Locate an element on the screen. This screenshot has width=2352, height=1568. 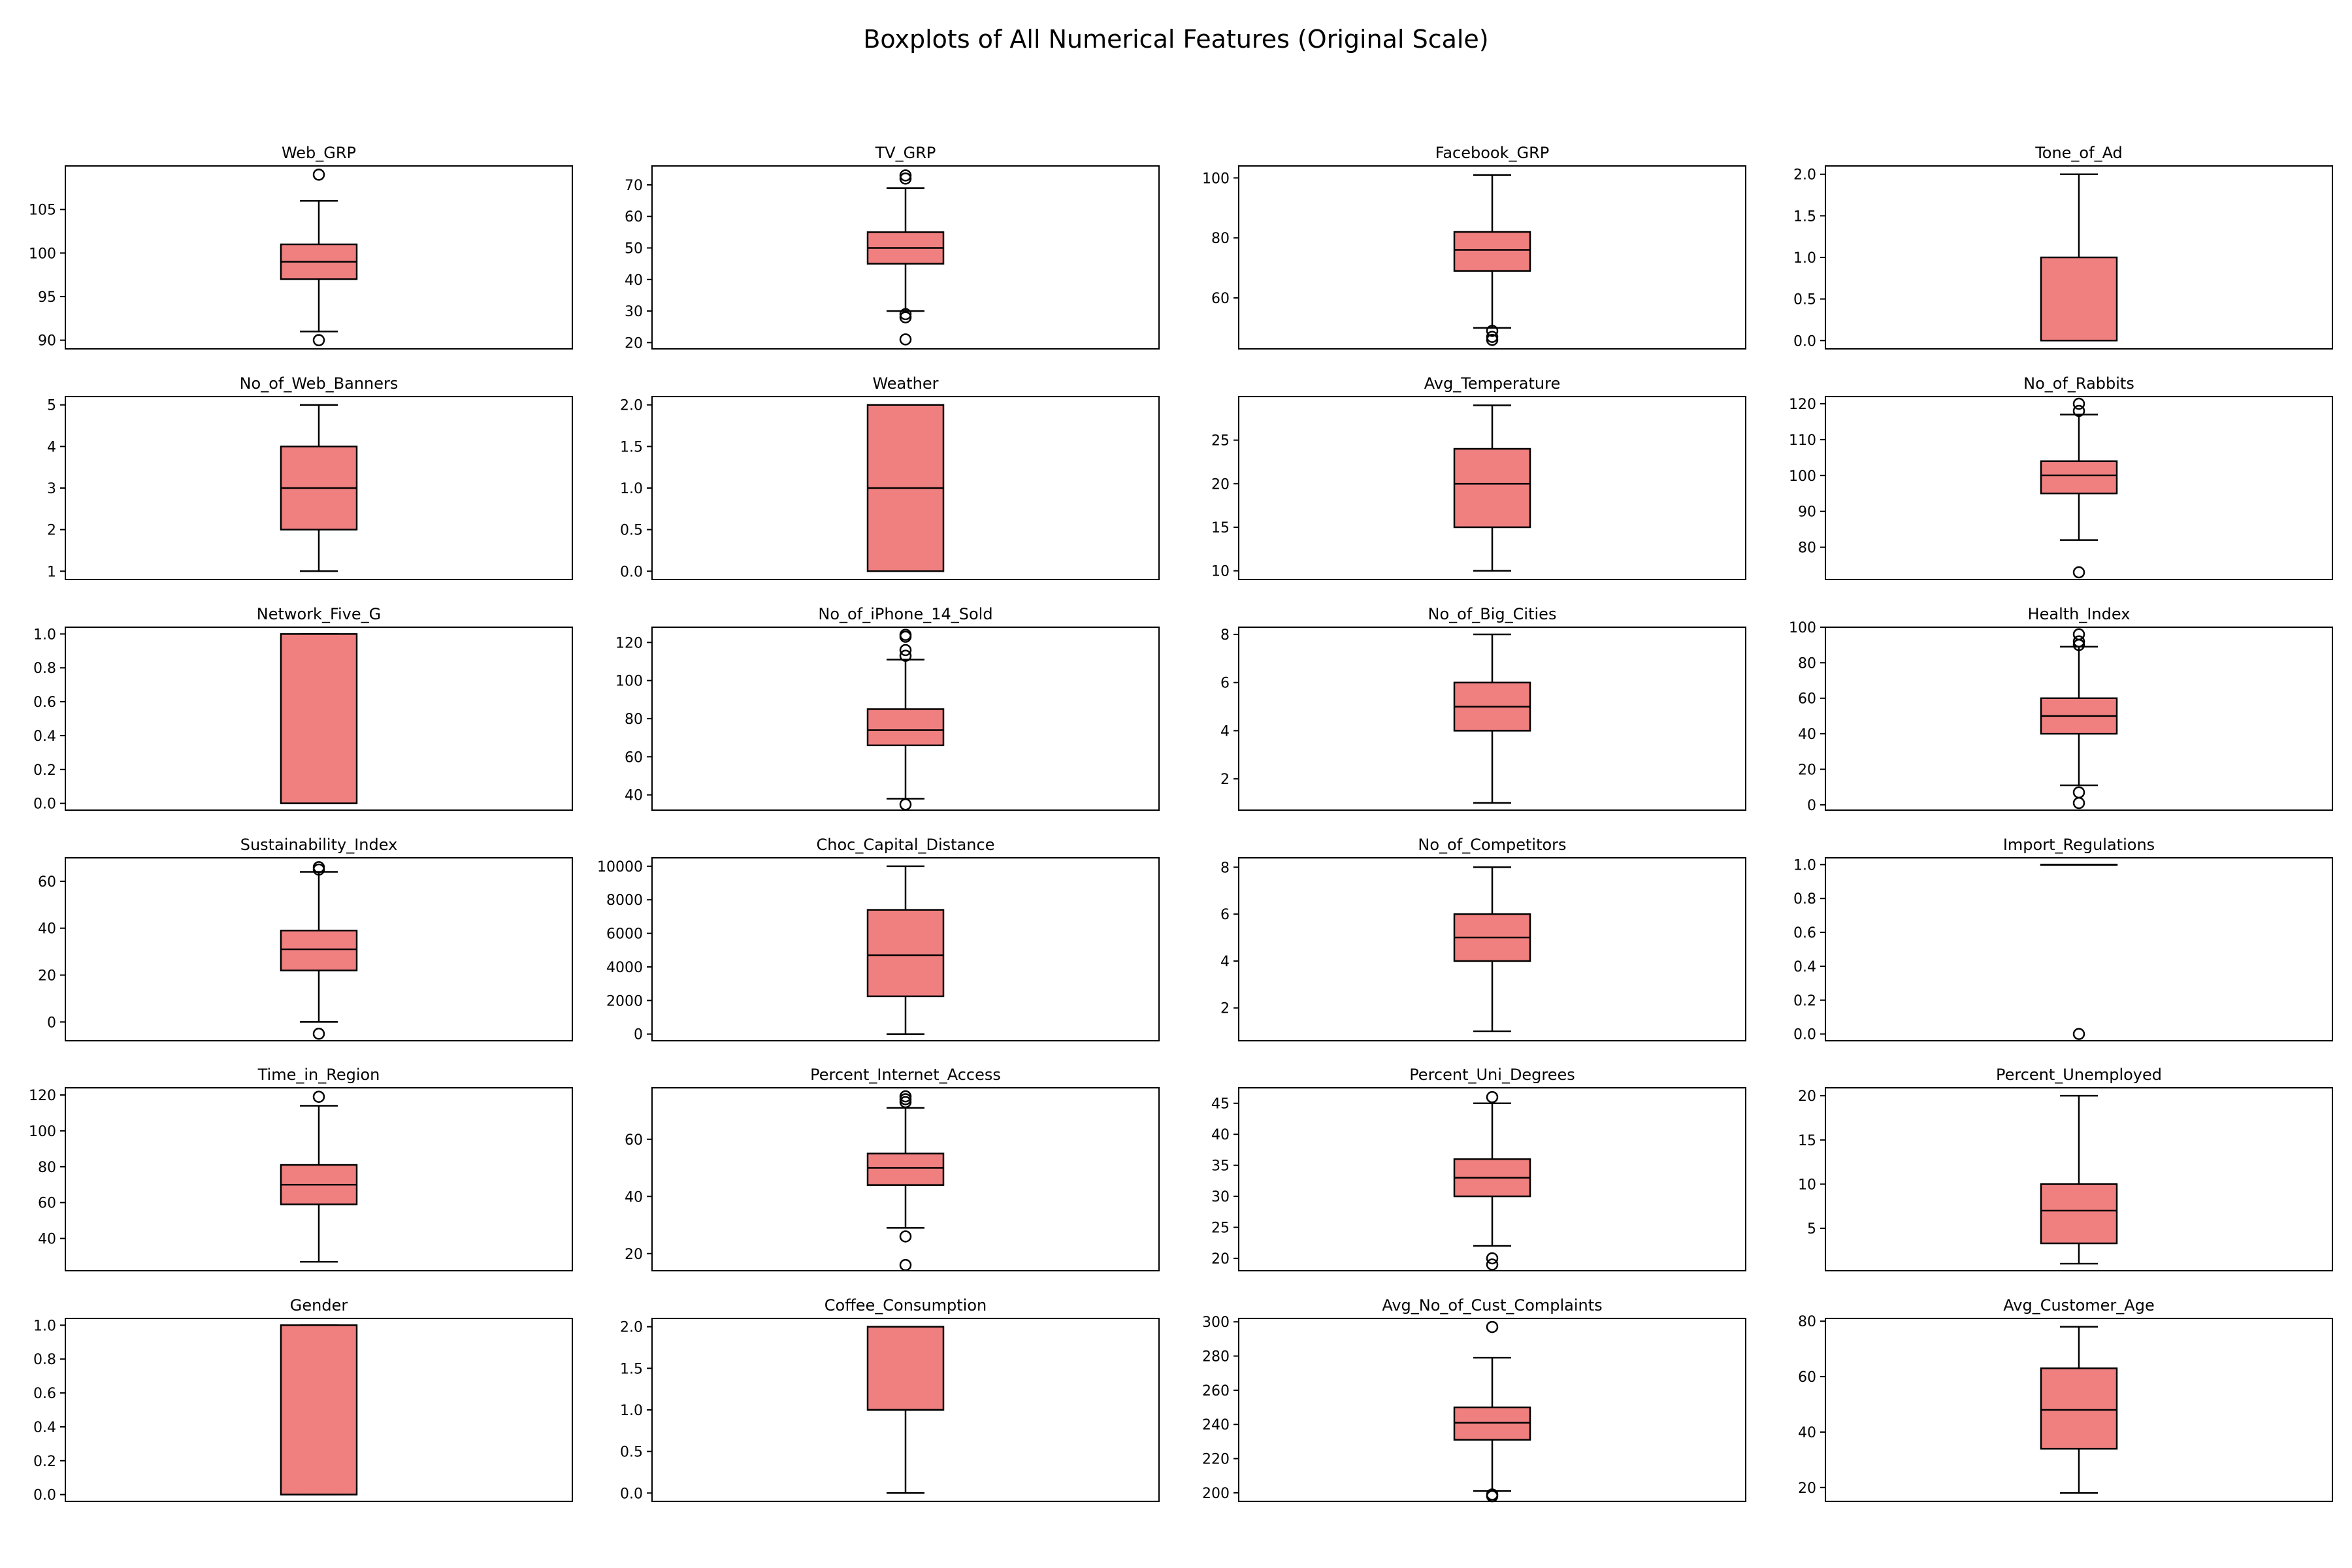
panel-title: Tone_of_Ad is located at coordinates (2078, 153).